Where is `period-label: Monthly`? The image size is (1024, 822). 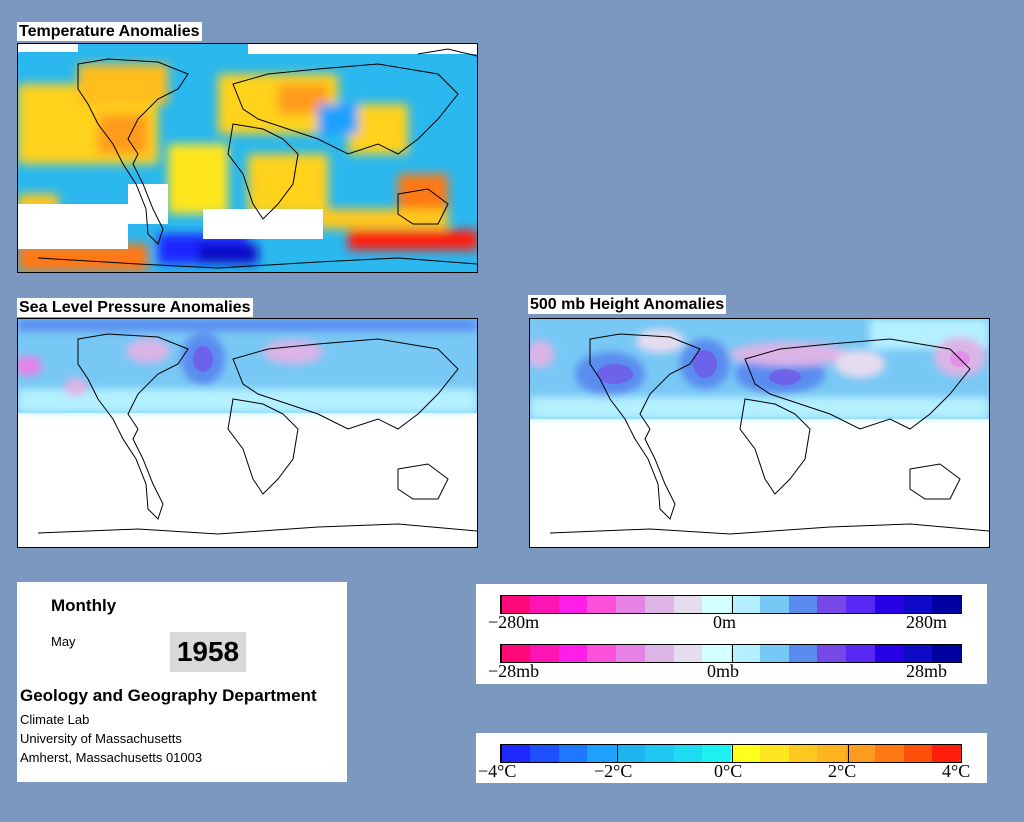 period-label: Monthly is located at coordinates (84, 605).